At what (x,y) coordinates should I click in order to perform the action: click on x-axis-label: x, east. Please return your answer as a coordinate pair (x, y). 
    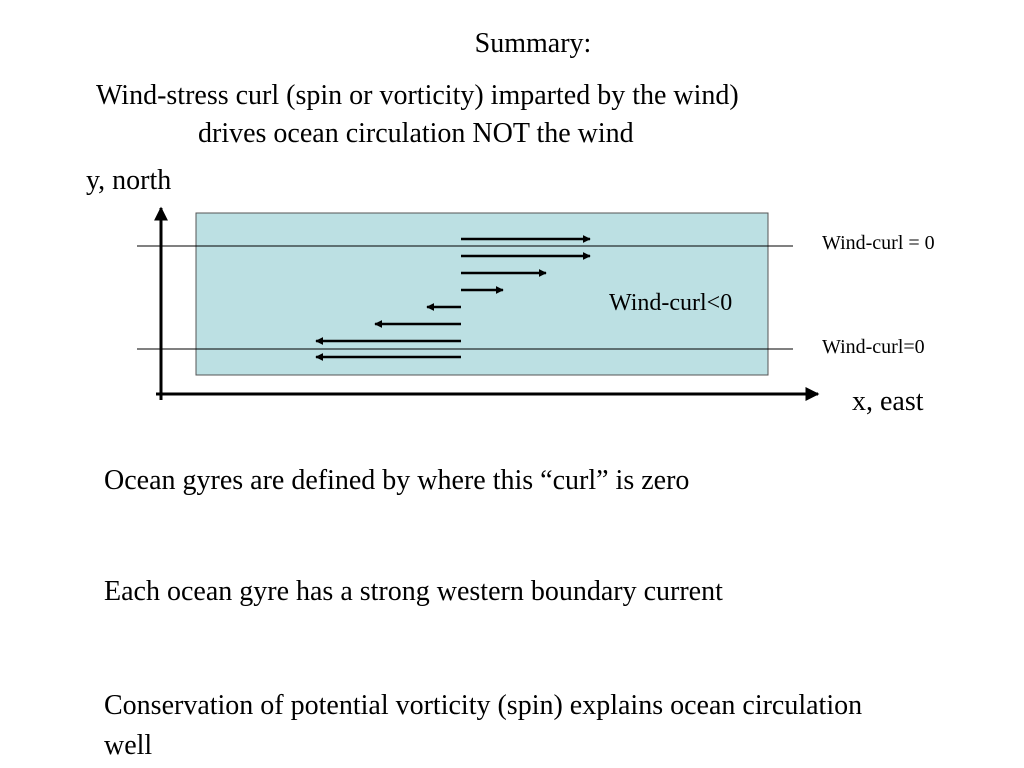
    Looking at the image, I should click on (888, 401).